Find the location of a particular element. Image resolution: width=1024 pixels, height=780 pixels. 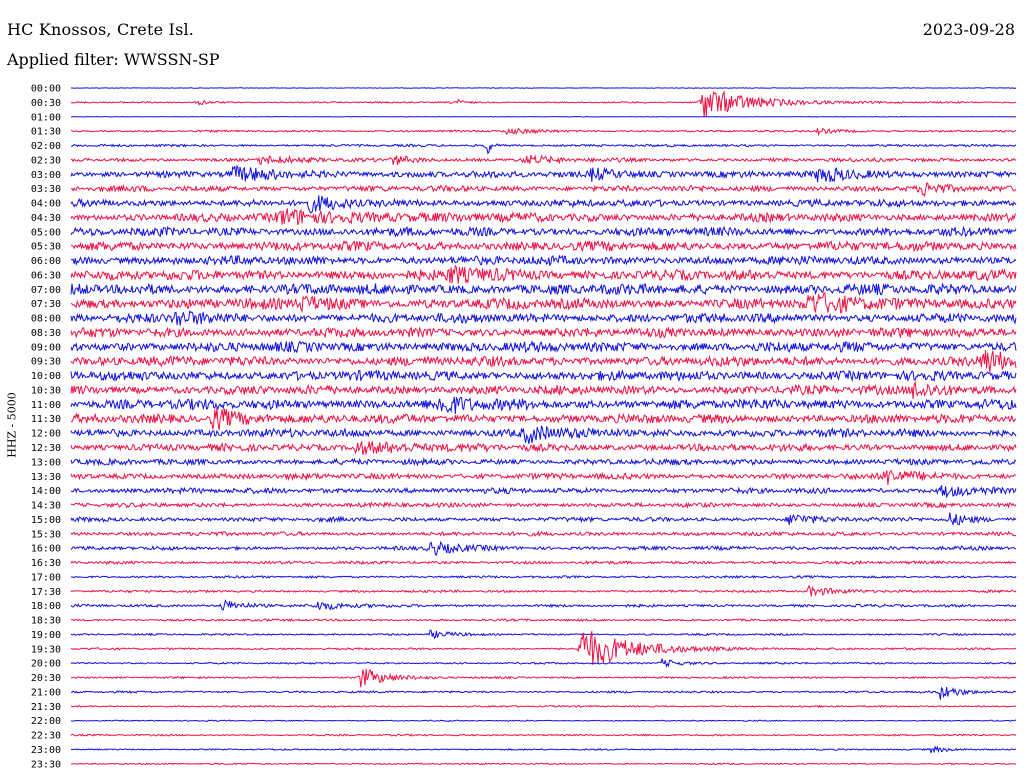

row-time-label: 21:00 is located at coordinates (46, 692).